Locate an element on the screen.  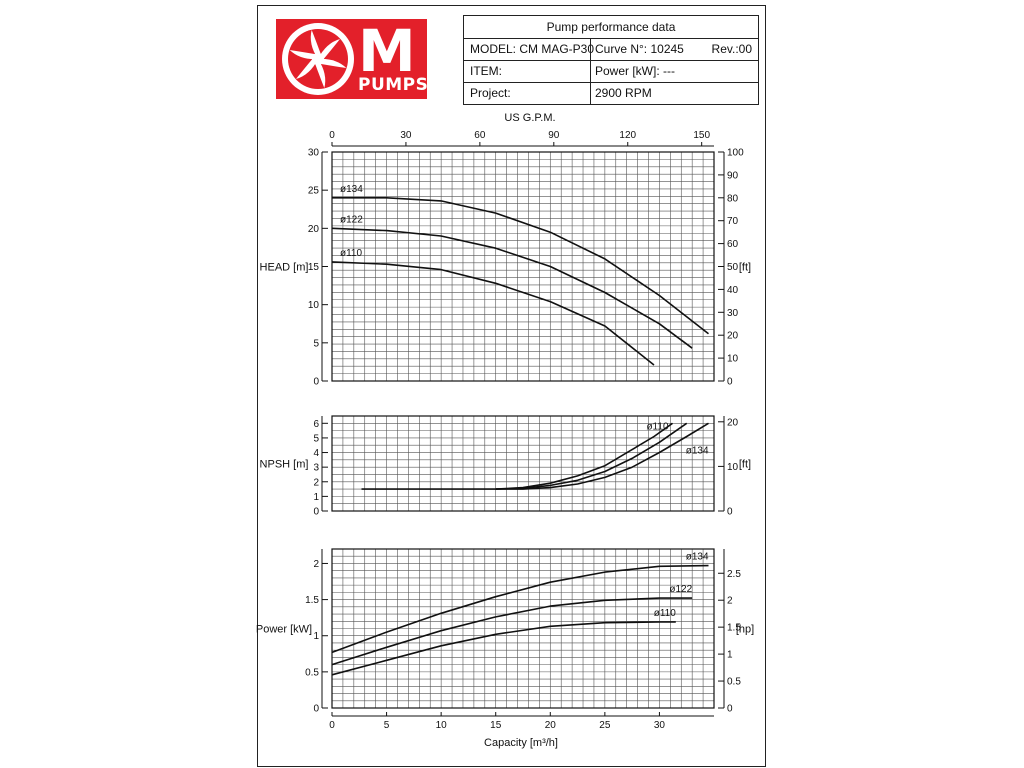
top-axis-tick-label: 30 is located at coordinates (406, 135).